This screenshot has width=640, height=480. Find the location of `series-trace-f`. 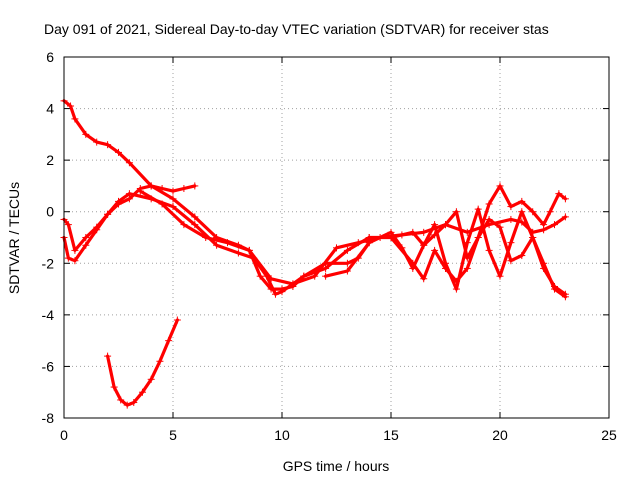

series-trace-f is located at coordinates (445, 253).